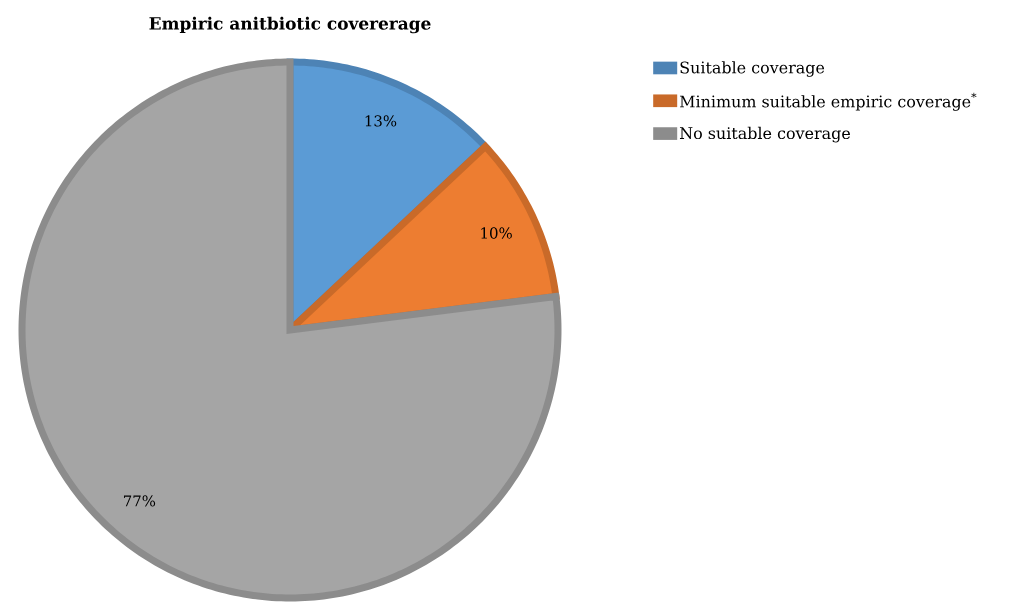 This screenshot has width=1019, height=602. Describe the element at coordinates (496, 233) in the screenshot. I see `data-label: 10%` at that location.